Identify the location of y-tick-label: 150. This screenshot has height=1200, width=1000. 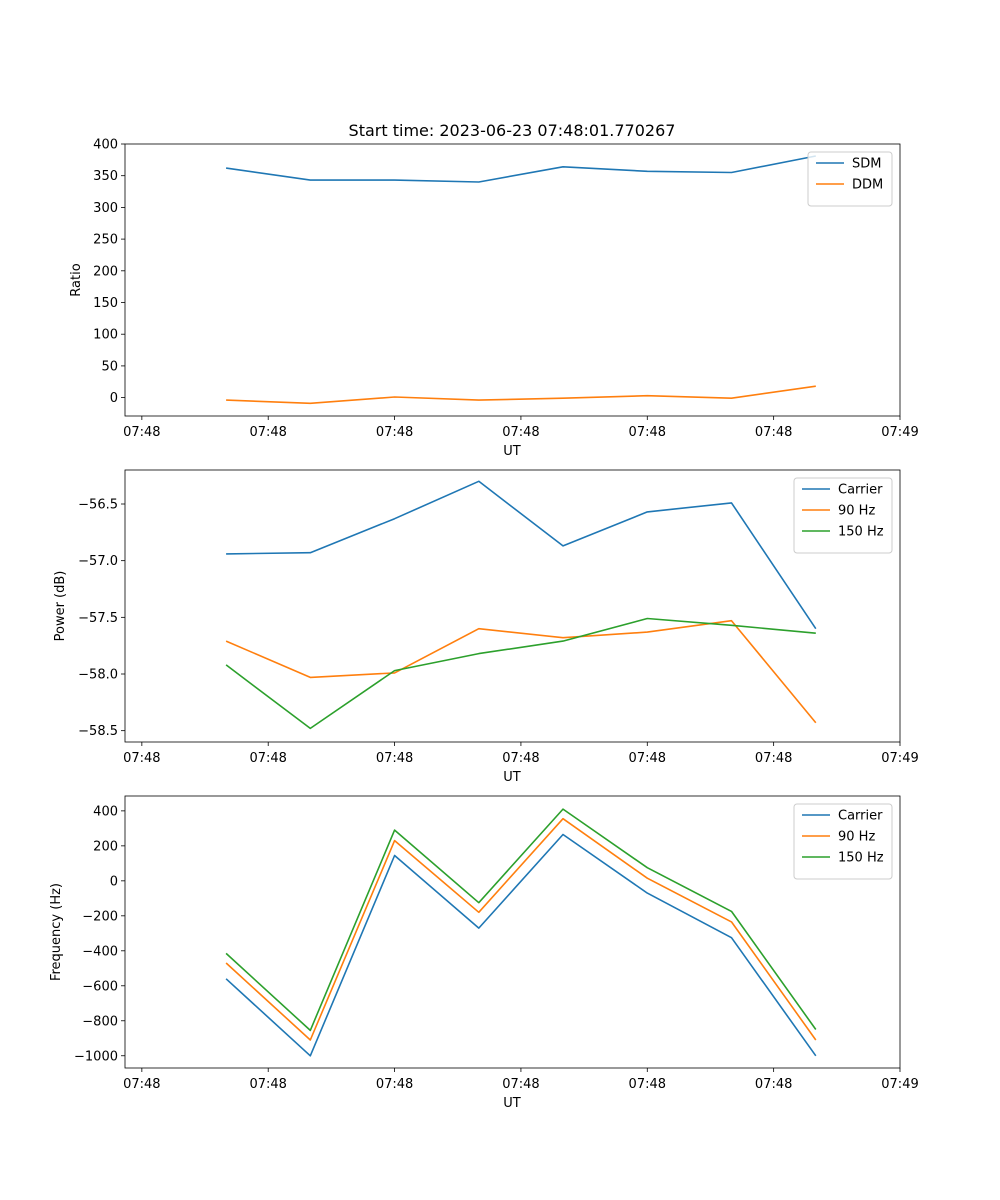
(105, 303).